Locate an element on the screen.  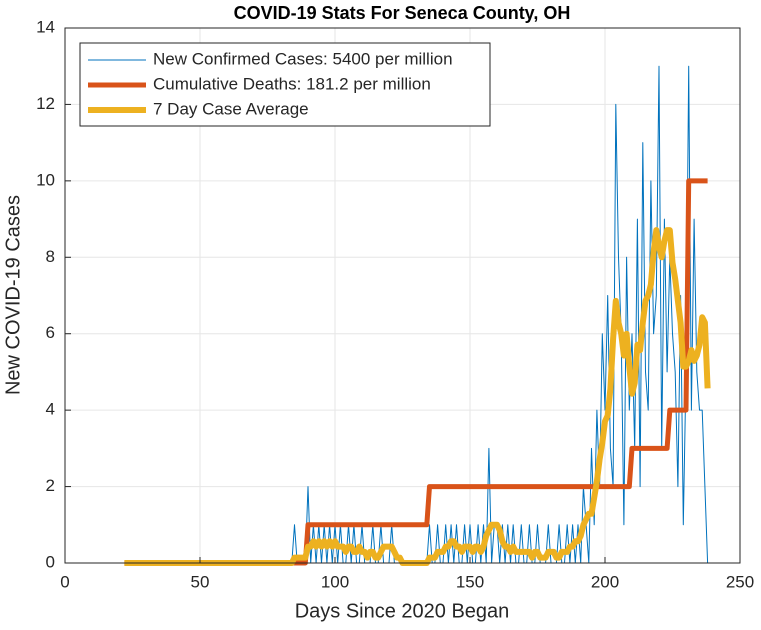
x-tick-label: 0 is located at coordinates (64, 581).